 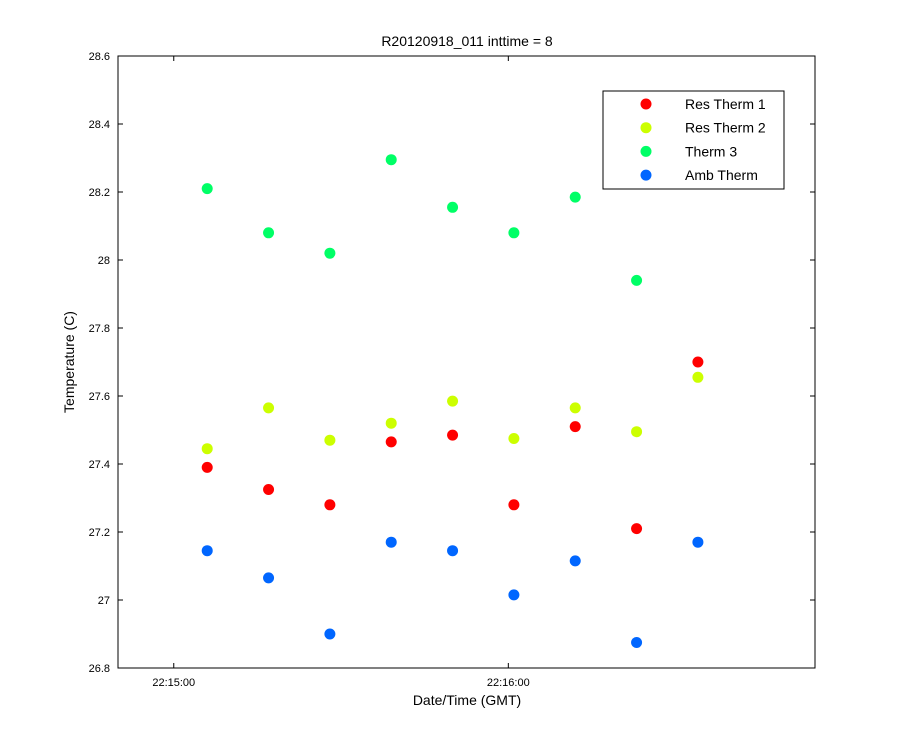 I want to click on y-tick-label: 27.6, so click(x=99, y=397).